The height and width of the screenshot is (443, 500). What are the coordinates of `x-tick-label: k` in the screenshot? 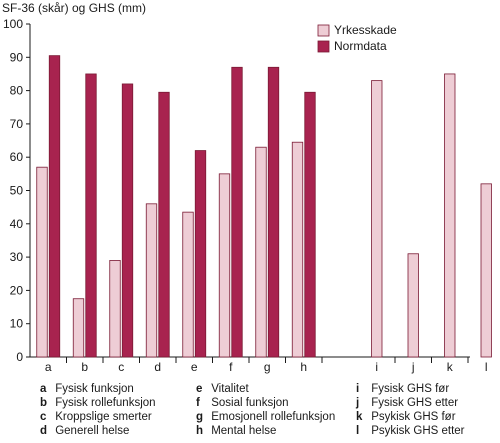 It's located at (450, 367).